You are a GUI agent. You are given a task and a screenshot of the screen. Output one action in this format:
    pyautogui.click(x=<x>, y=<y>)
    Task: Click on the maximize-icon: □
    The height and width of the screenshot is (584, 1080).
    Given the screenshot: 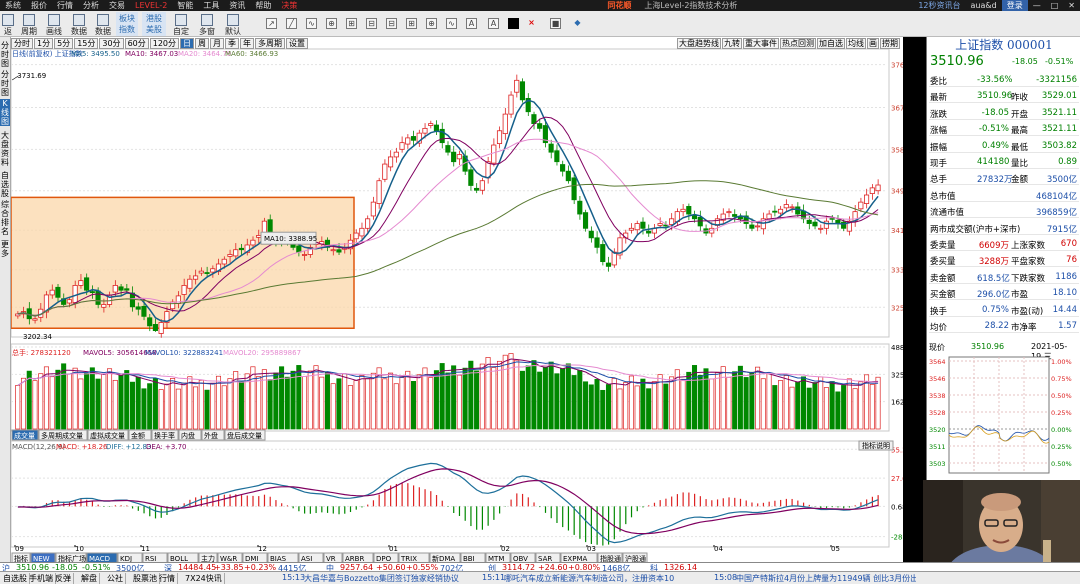 What is the action you would take?
    pyautogui.click(x=1054, y=5)
    